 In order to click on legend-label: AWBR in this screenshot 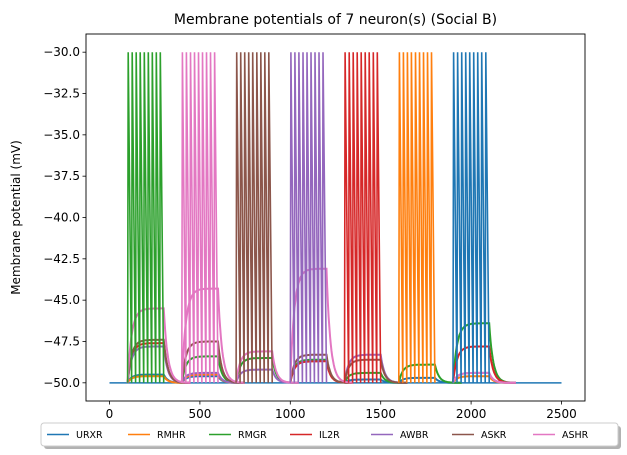, I will do `click(414, 435)`.